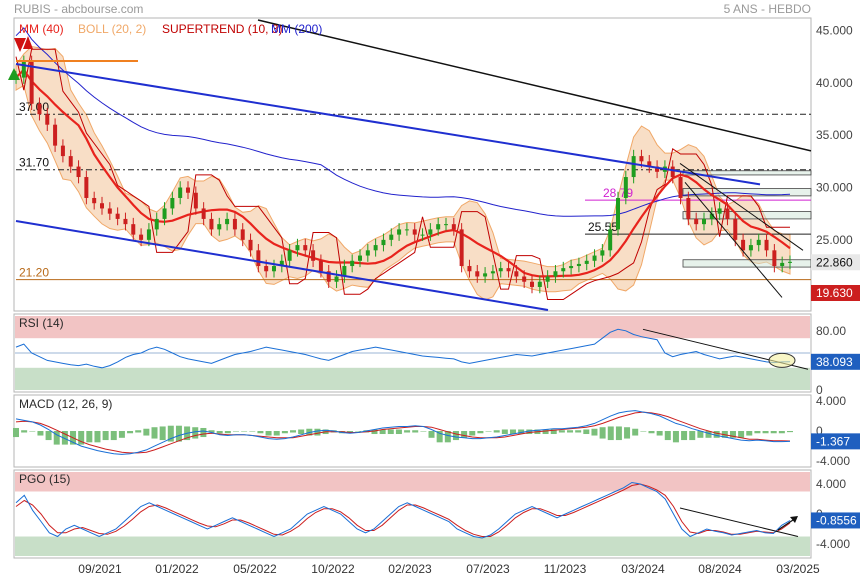 The width and height of the screenshot is (860, 580). What do you see at coordinates (28, 42) in the screenshot?
I see `sell-arrow-icon` at bounding box center [28, 42].